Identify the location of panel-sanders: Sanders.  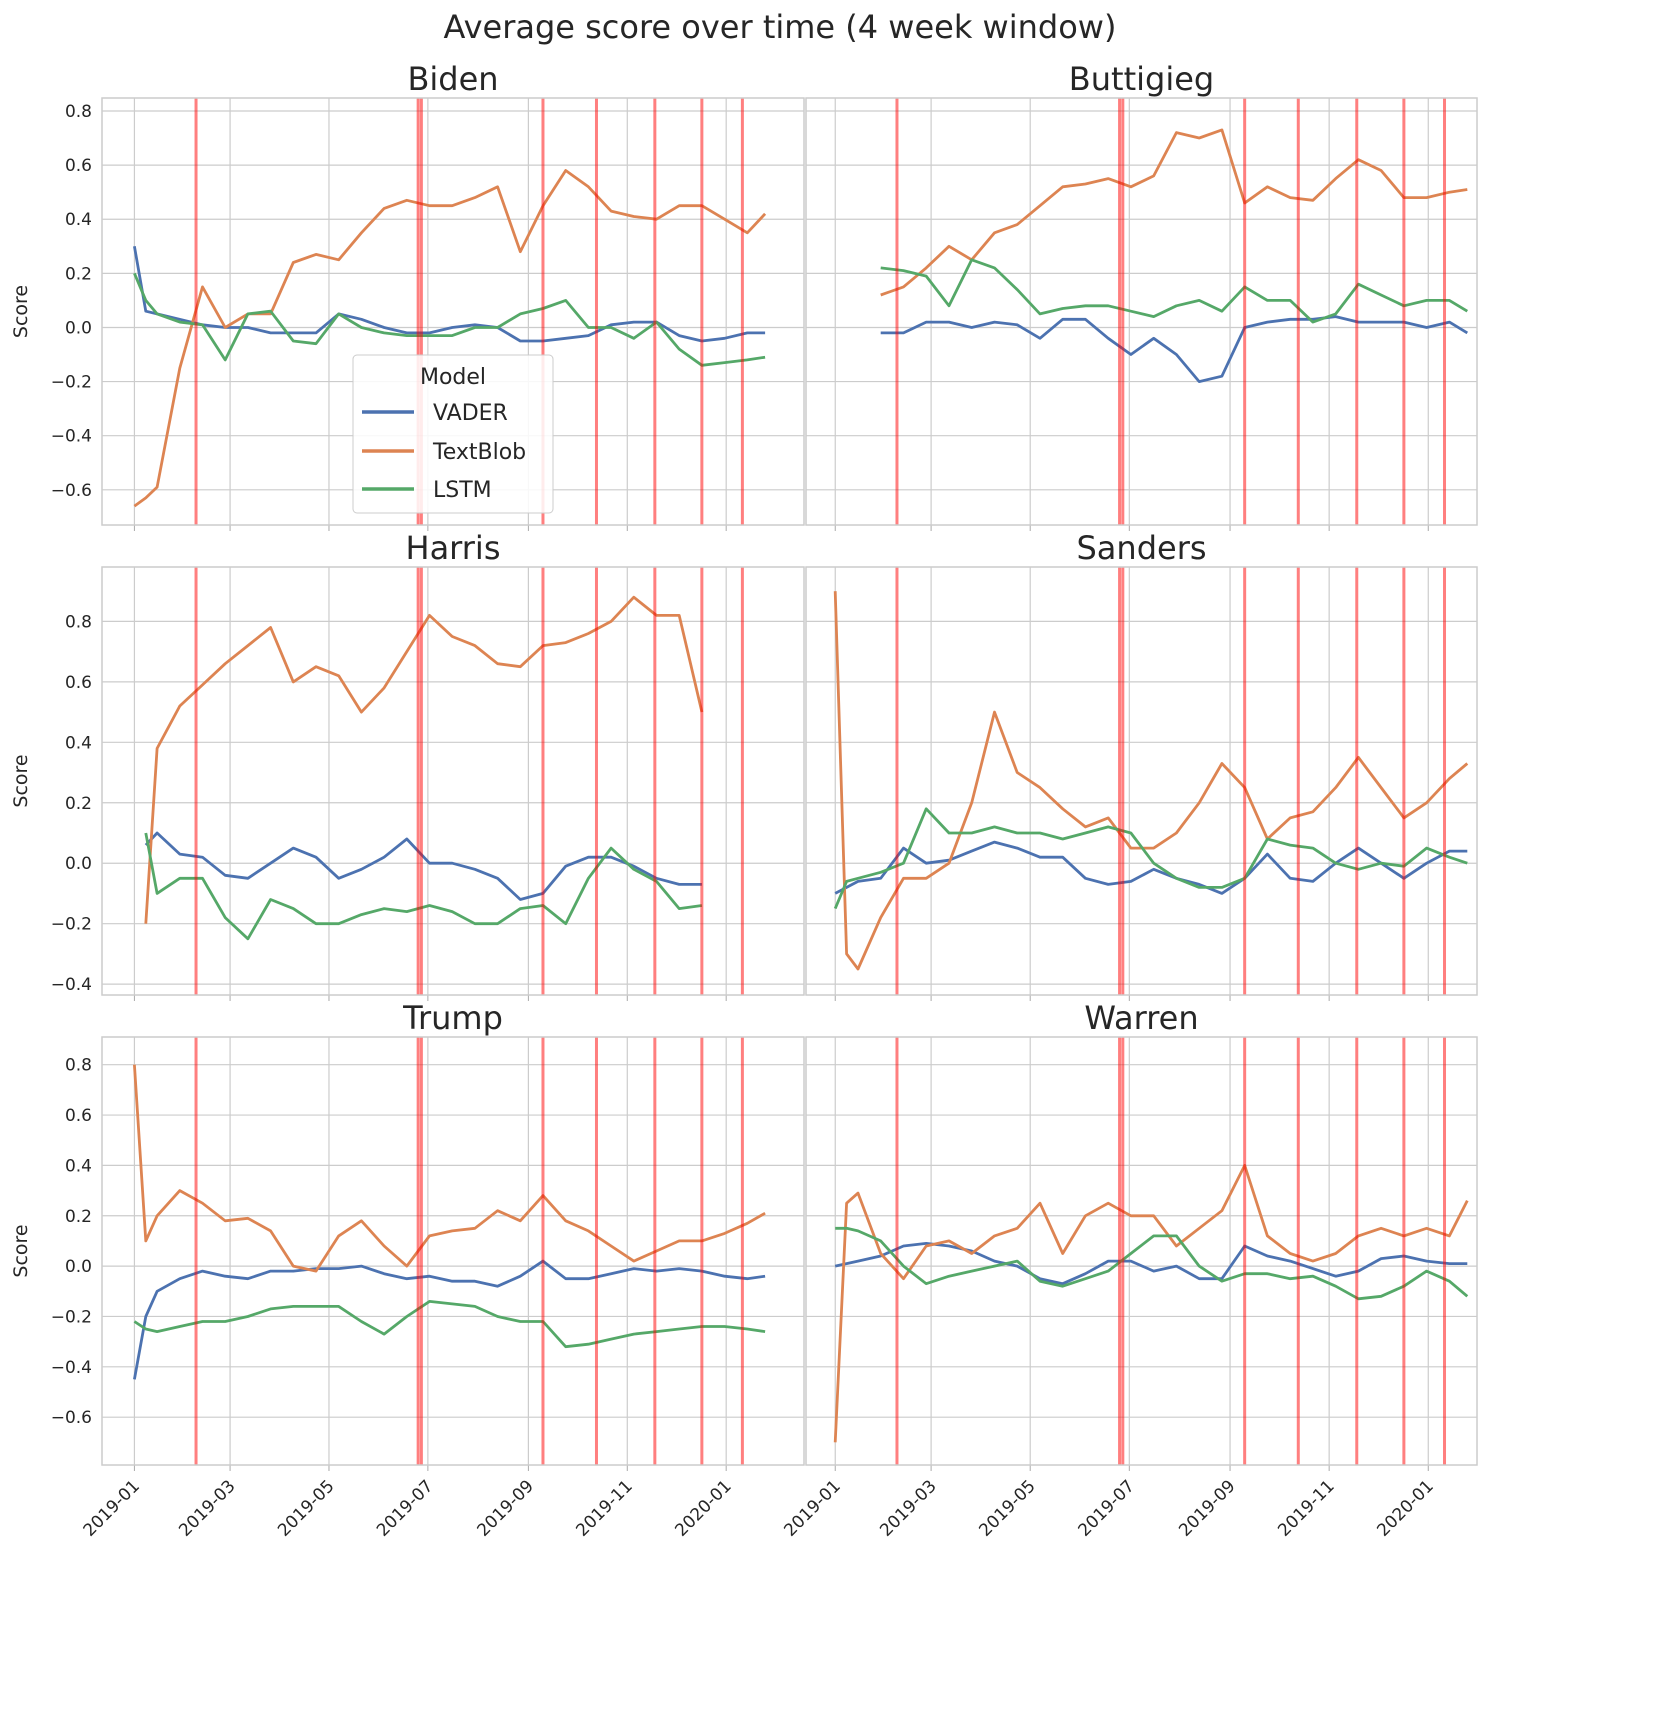
(1141, 765).